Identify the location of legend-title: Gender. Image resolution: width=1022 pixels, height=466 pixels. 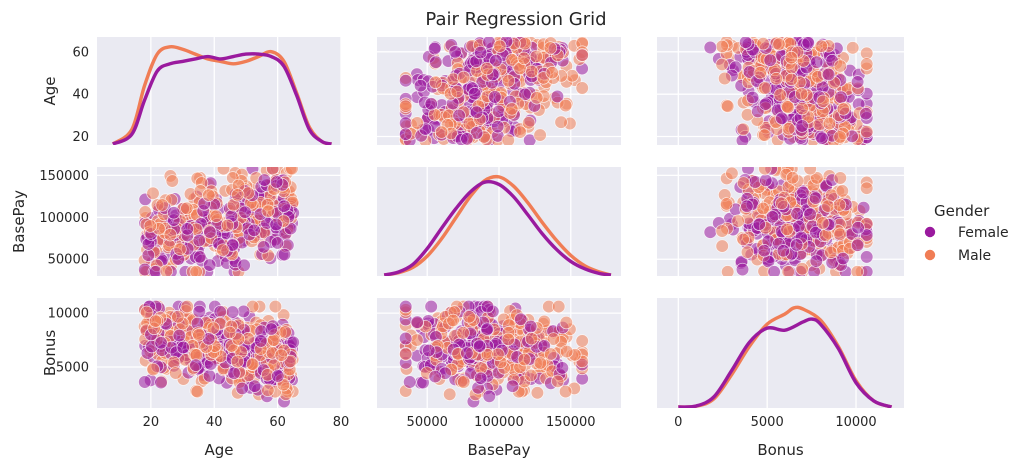
(962, 211).